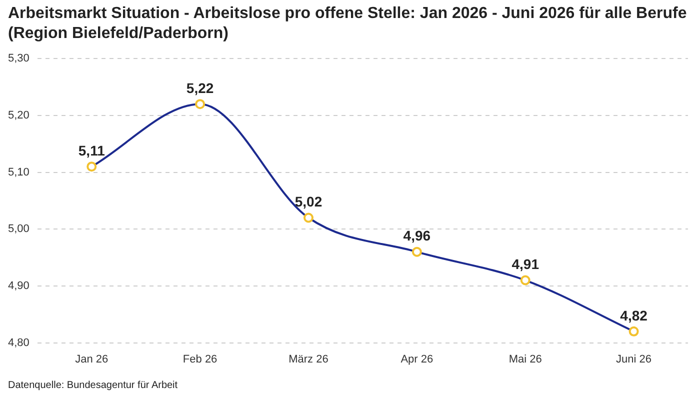  Describe the element at coordinates (417, 359) in the screenshot. I see `x-tick-label: Apr 26` at that location.